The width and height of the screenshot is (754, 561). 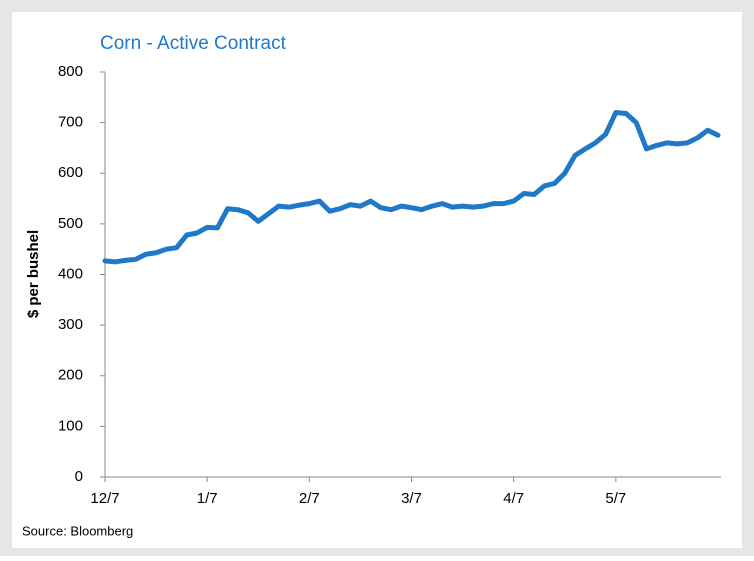 I want to click on y-tick-label: 500, so click(x=70, y=223).